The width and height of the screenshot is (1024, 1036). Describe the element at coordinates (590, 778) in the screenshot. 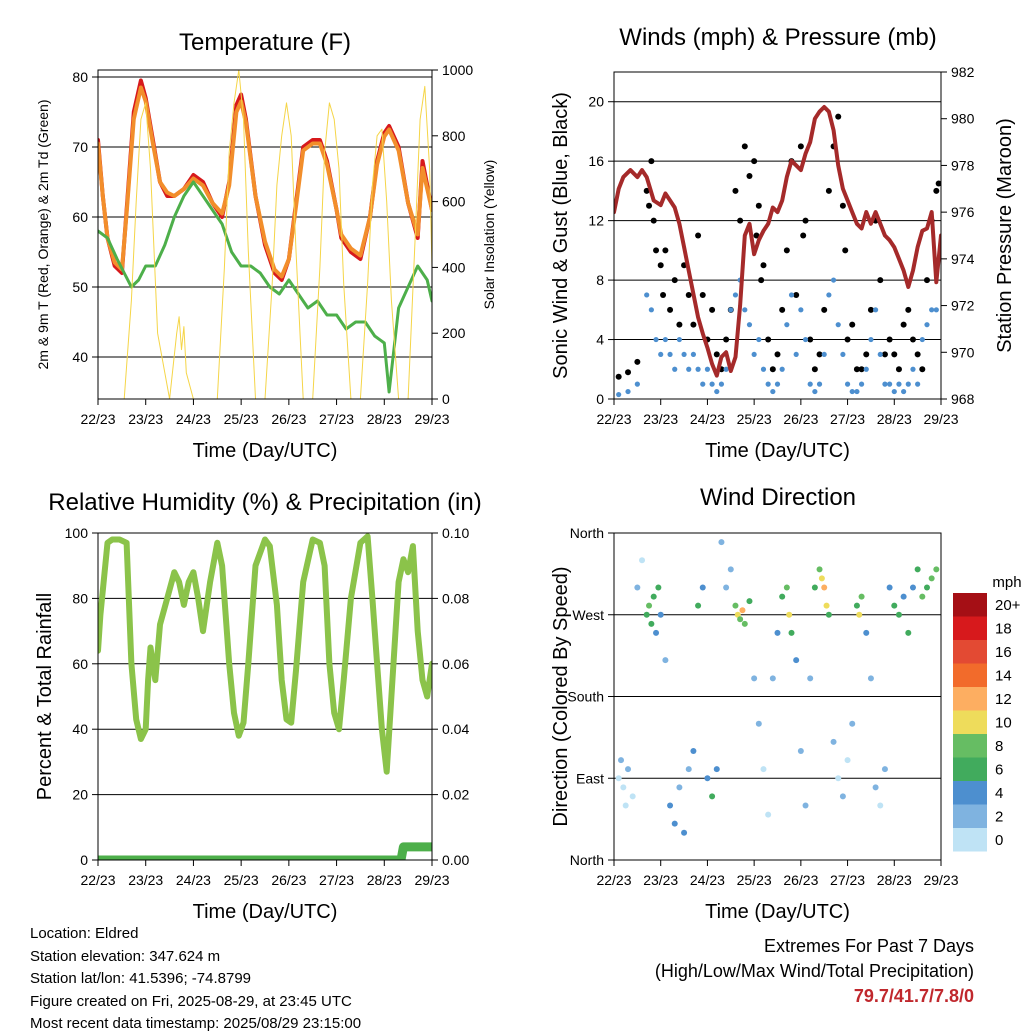

I see `y-tick-label: East` at that location.